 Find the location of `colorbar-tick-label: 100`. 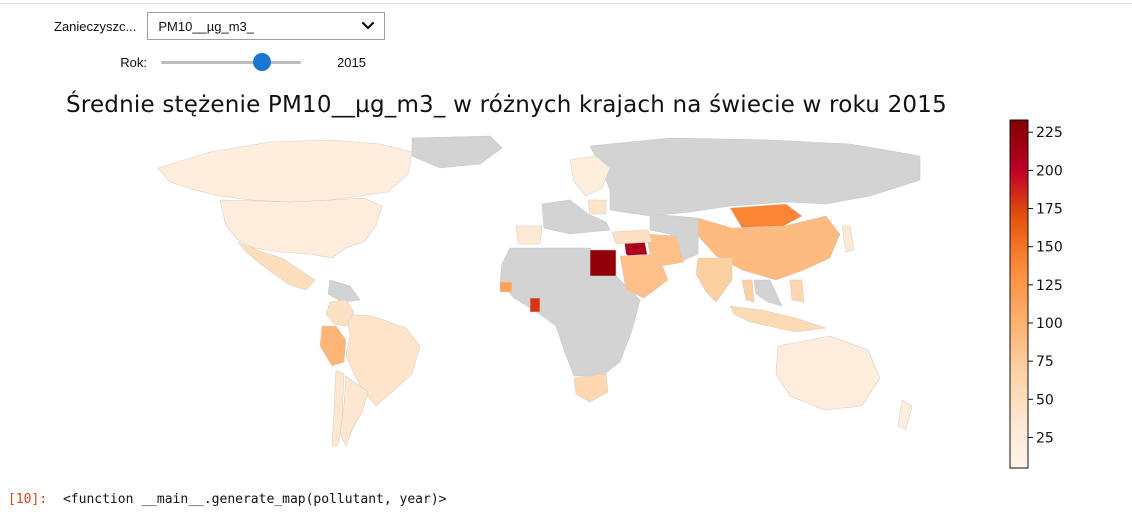

colorbar-tick-label: 100 is located at coordinates (1049, 324).